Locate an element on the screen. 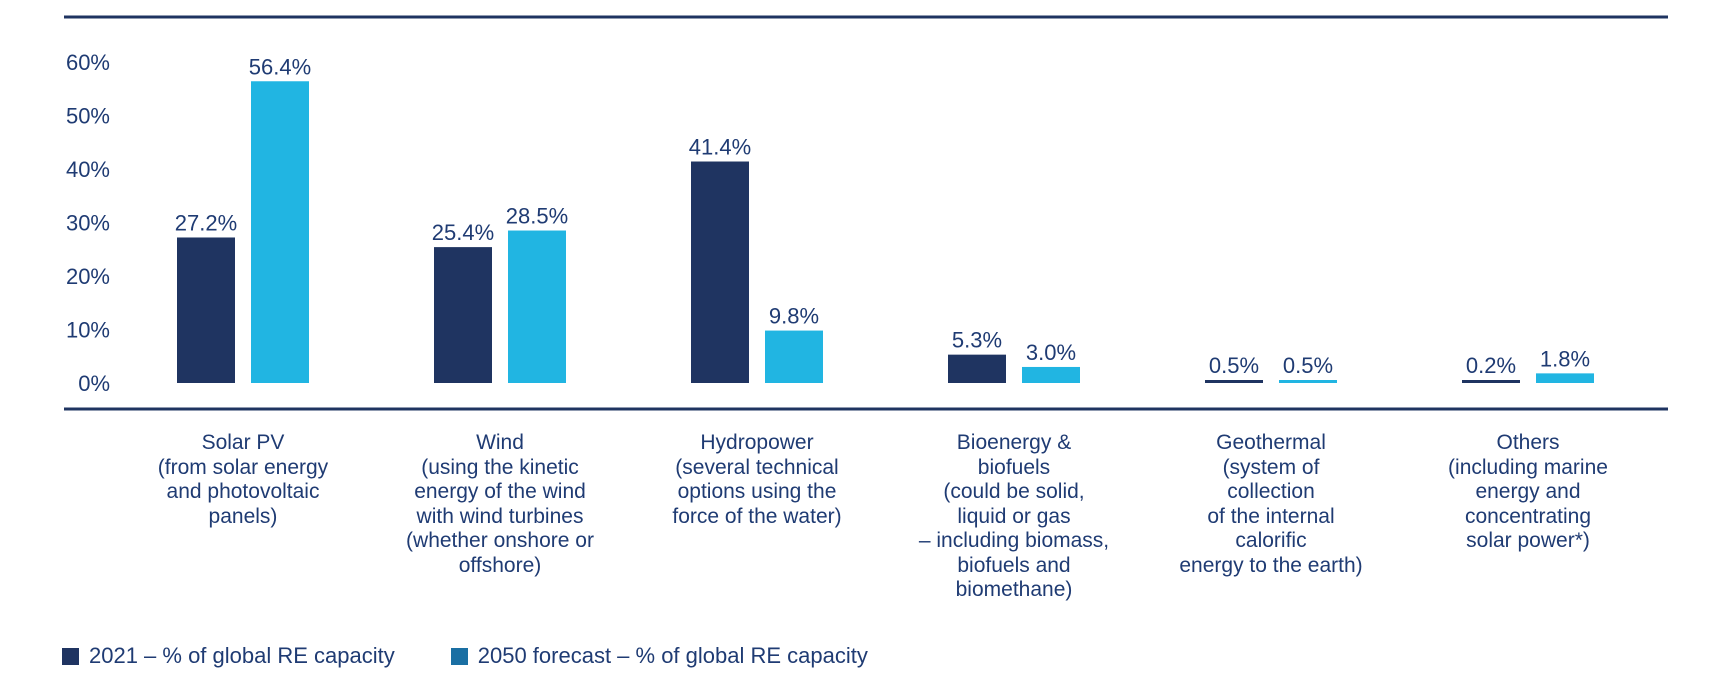 The height and width of the screenshot is (682, 1722). data-label: 56.4% is located at coordinates (280, 66).